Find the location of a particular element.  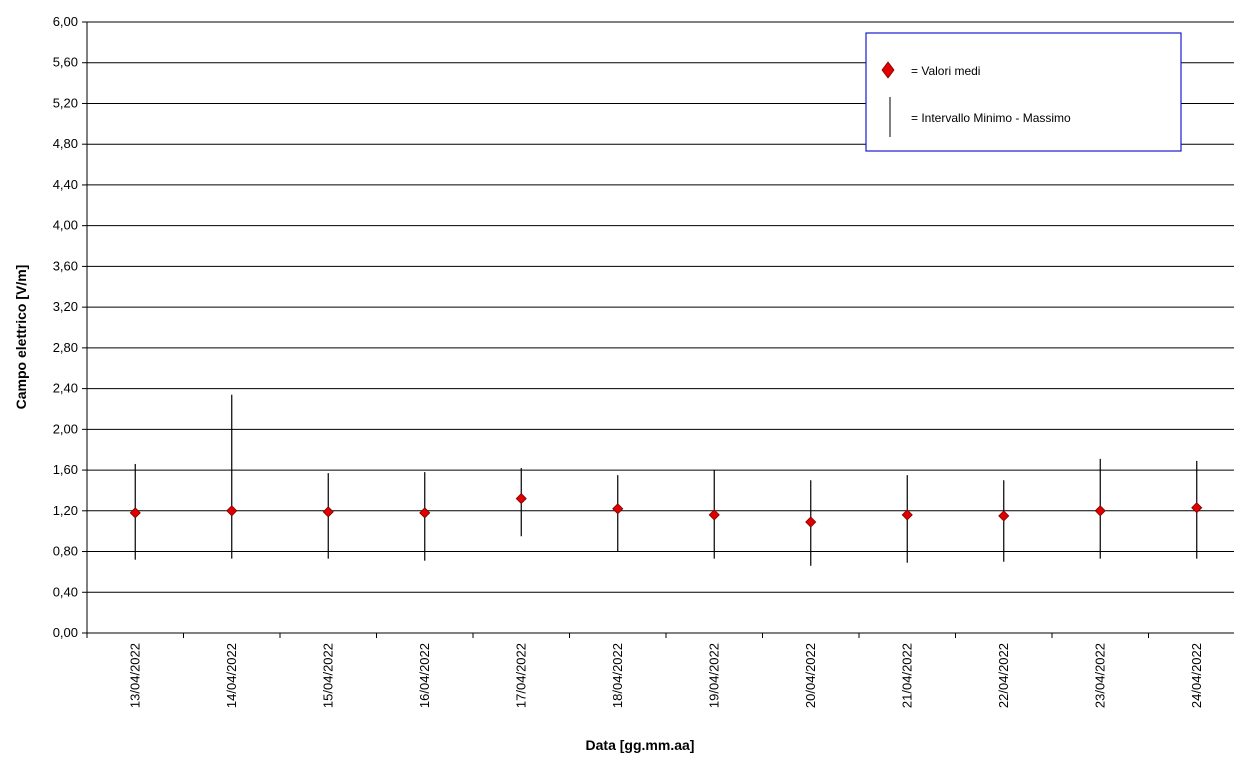

x-tick-label: 21/04/2022 is located at coordinates (906, 675).